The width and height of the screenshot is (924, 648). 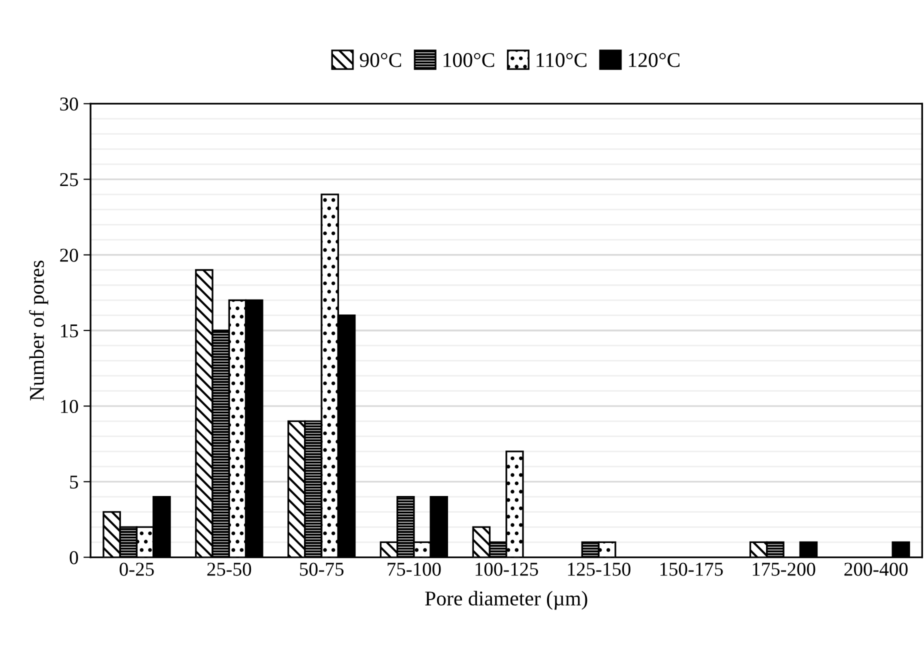 I want to click on x-tick-label: 0-25, so click(x=137, y=569).